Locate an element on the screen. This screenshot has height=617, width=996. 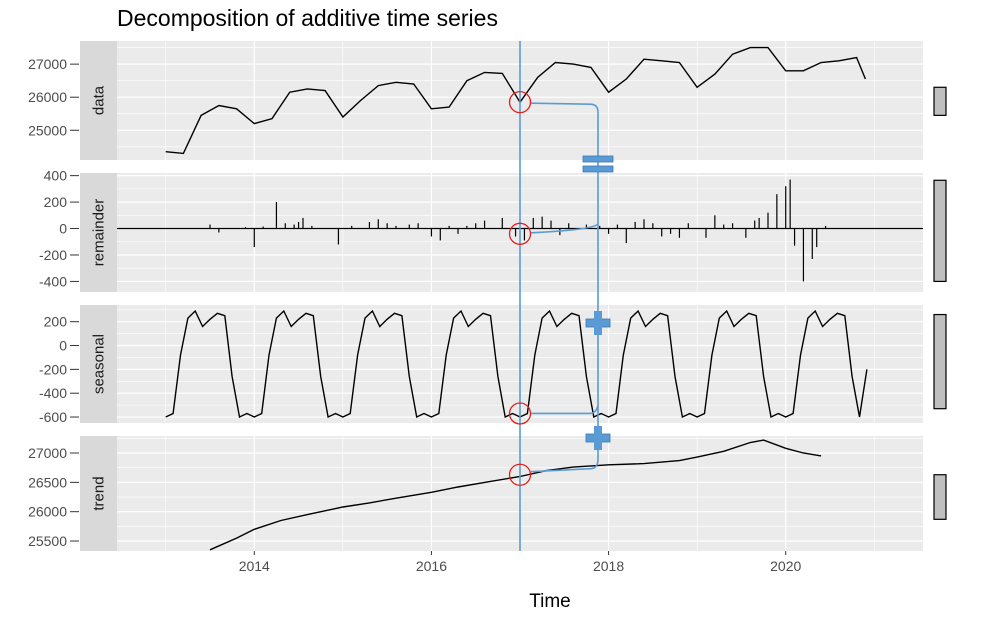
highlight-circle-remainder is located at coordinates (520, 233).